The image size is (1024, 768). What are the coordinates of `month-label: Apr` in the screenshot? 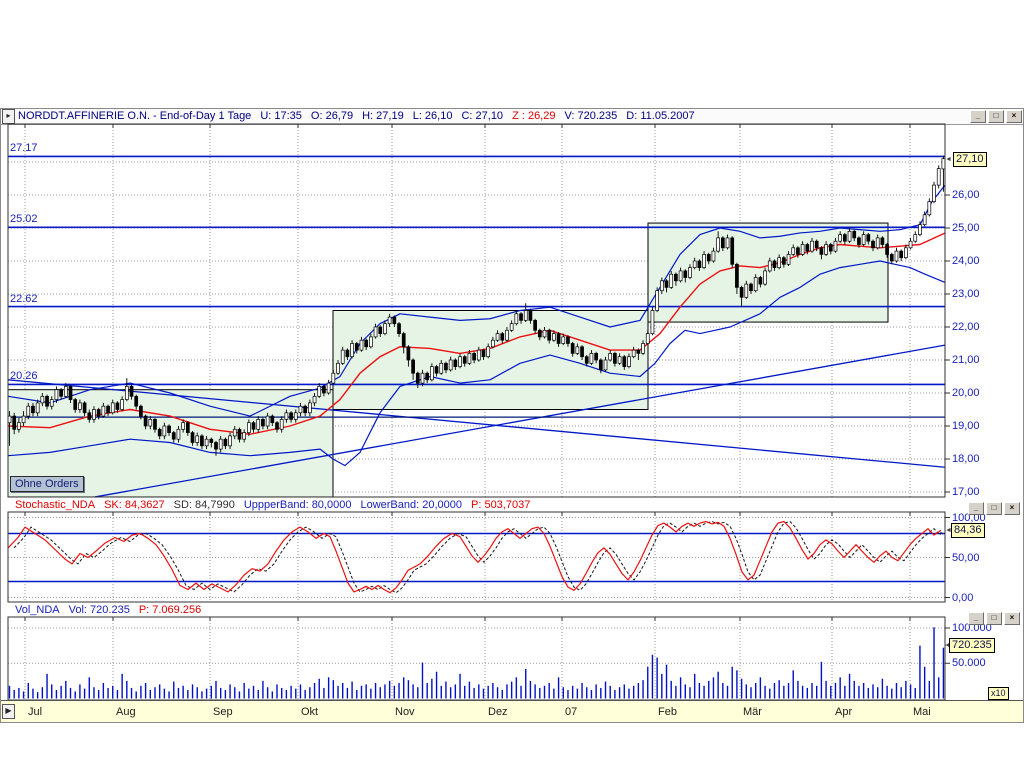 It's located at (844, 712).